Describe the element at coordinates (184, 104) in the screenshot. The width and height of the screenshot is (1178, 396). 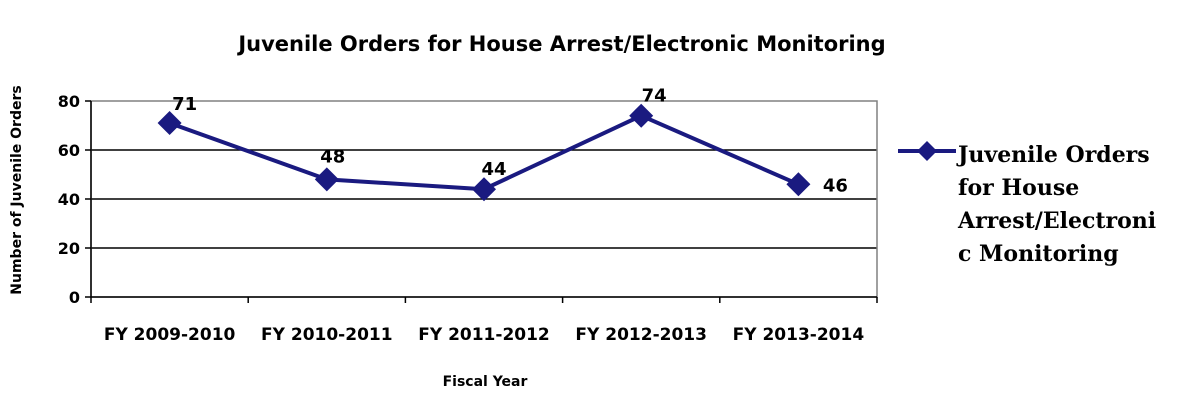
I see `data-label-0: 71` at that location.